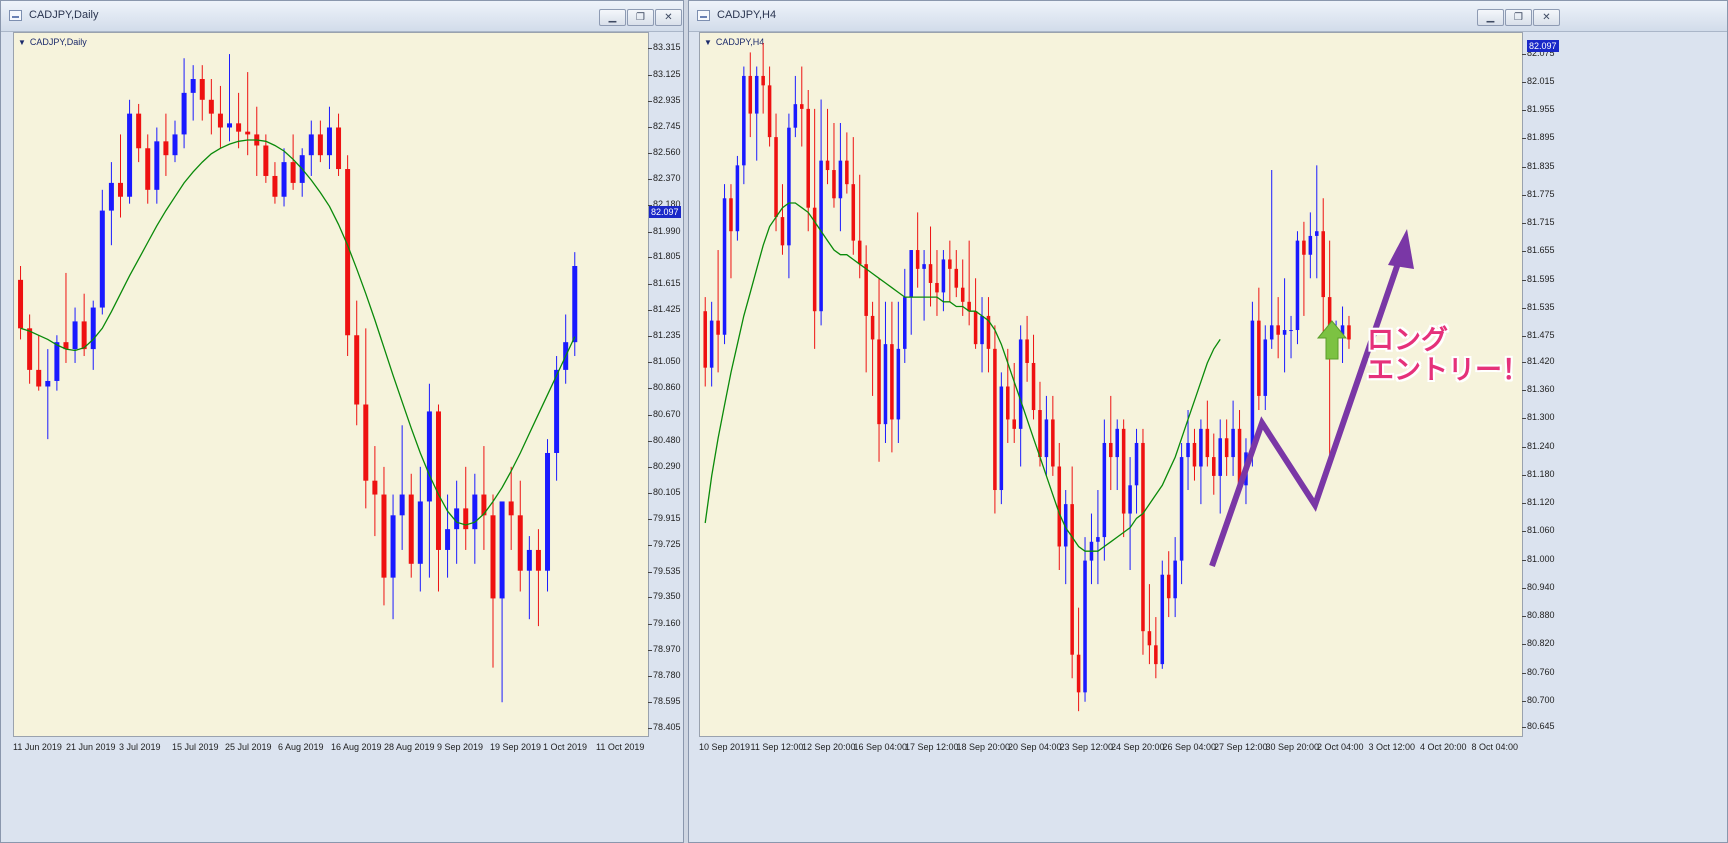 Image resolution: width=1728 pixels, height=843 pixels. What do you see at coordinates (664, 151) in the screenshot?
I see `price-tick-label: 82.560` at bounding box center [664, 151].